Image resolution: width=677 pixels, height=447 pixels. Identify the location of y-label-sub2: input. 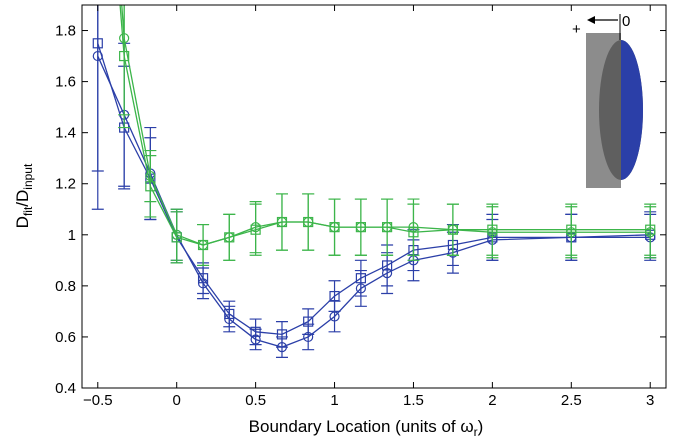
(28, 176).